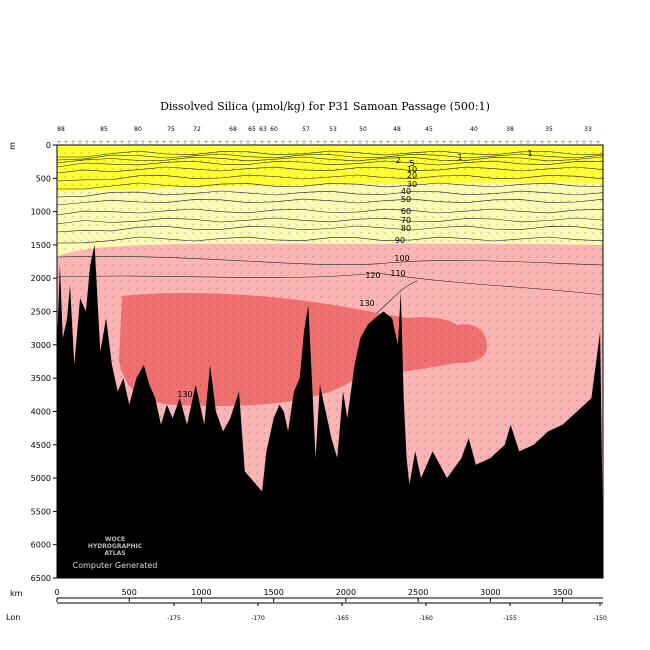 The image size is (650, 650). I want to click on x-axis-unit: km, so click(16, 593).